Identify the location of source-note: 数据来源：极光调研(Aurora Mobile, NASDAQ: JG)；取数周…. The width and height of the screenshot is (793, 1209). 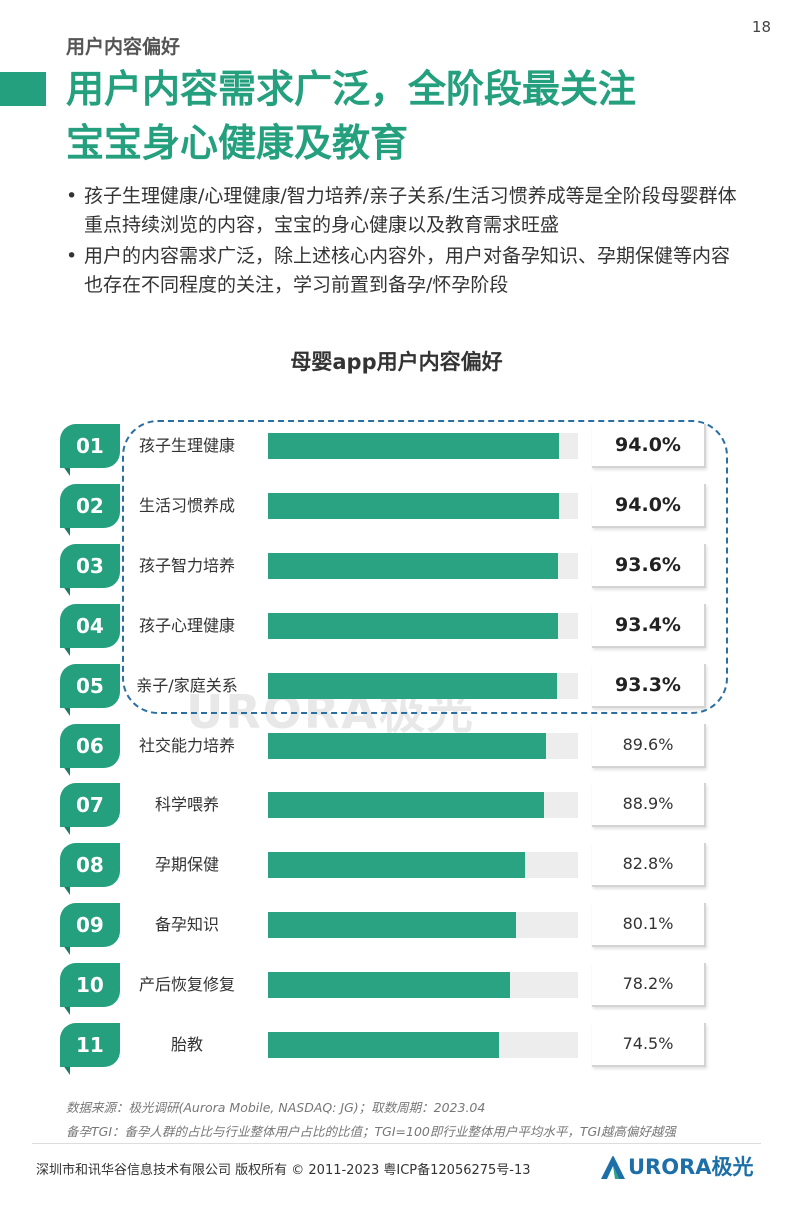
(276, 1107).